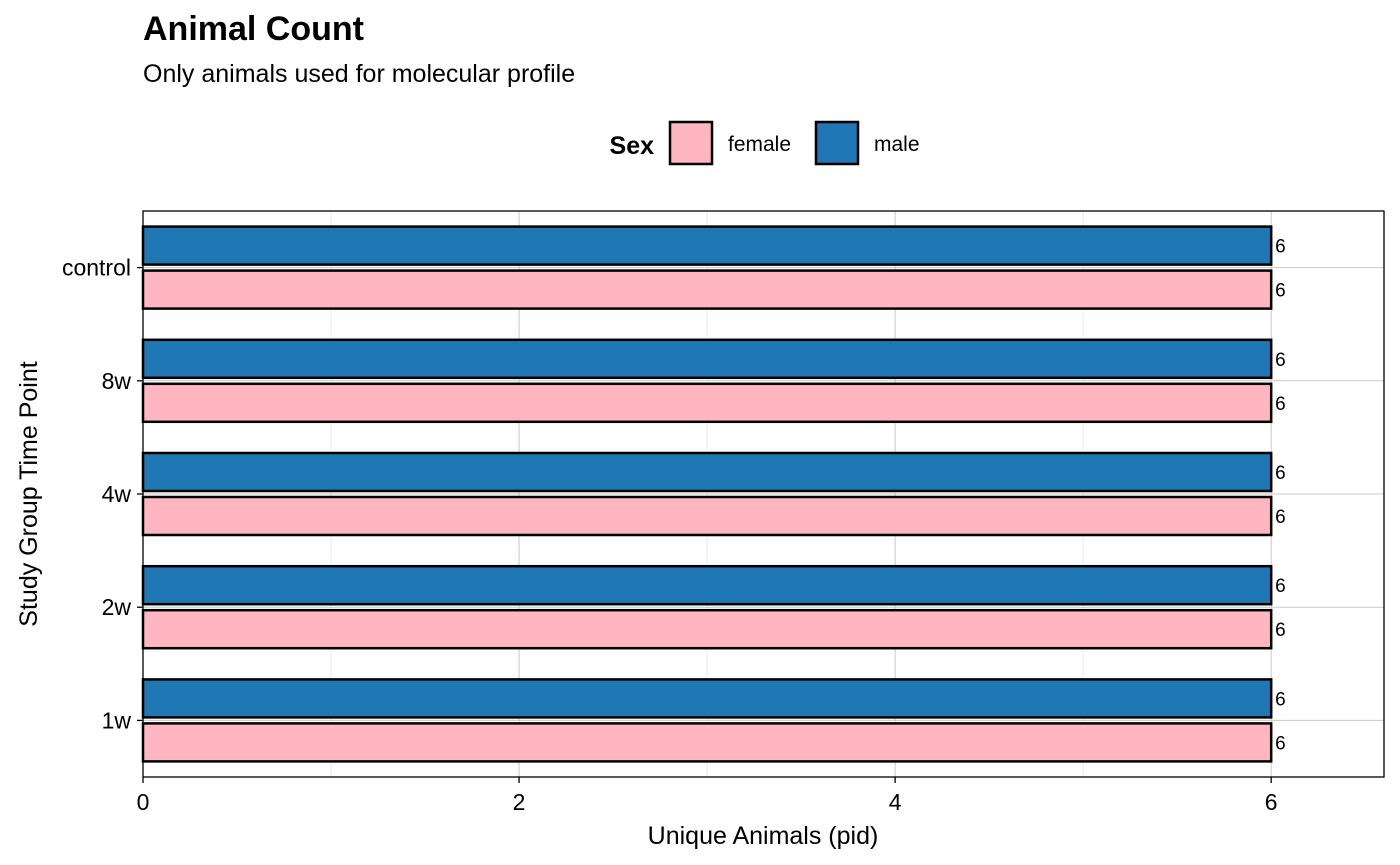 The width and height of the screenshot is (1400, 865). What do you see at coordinates (837, 143) in the screenshot?
I see `legend-swatch-male` at bounding box center [837, 143].